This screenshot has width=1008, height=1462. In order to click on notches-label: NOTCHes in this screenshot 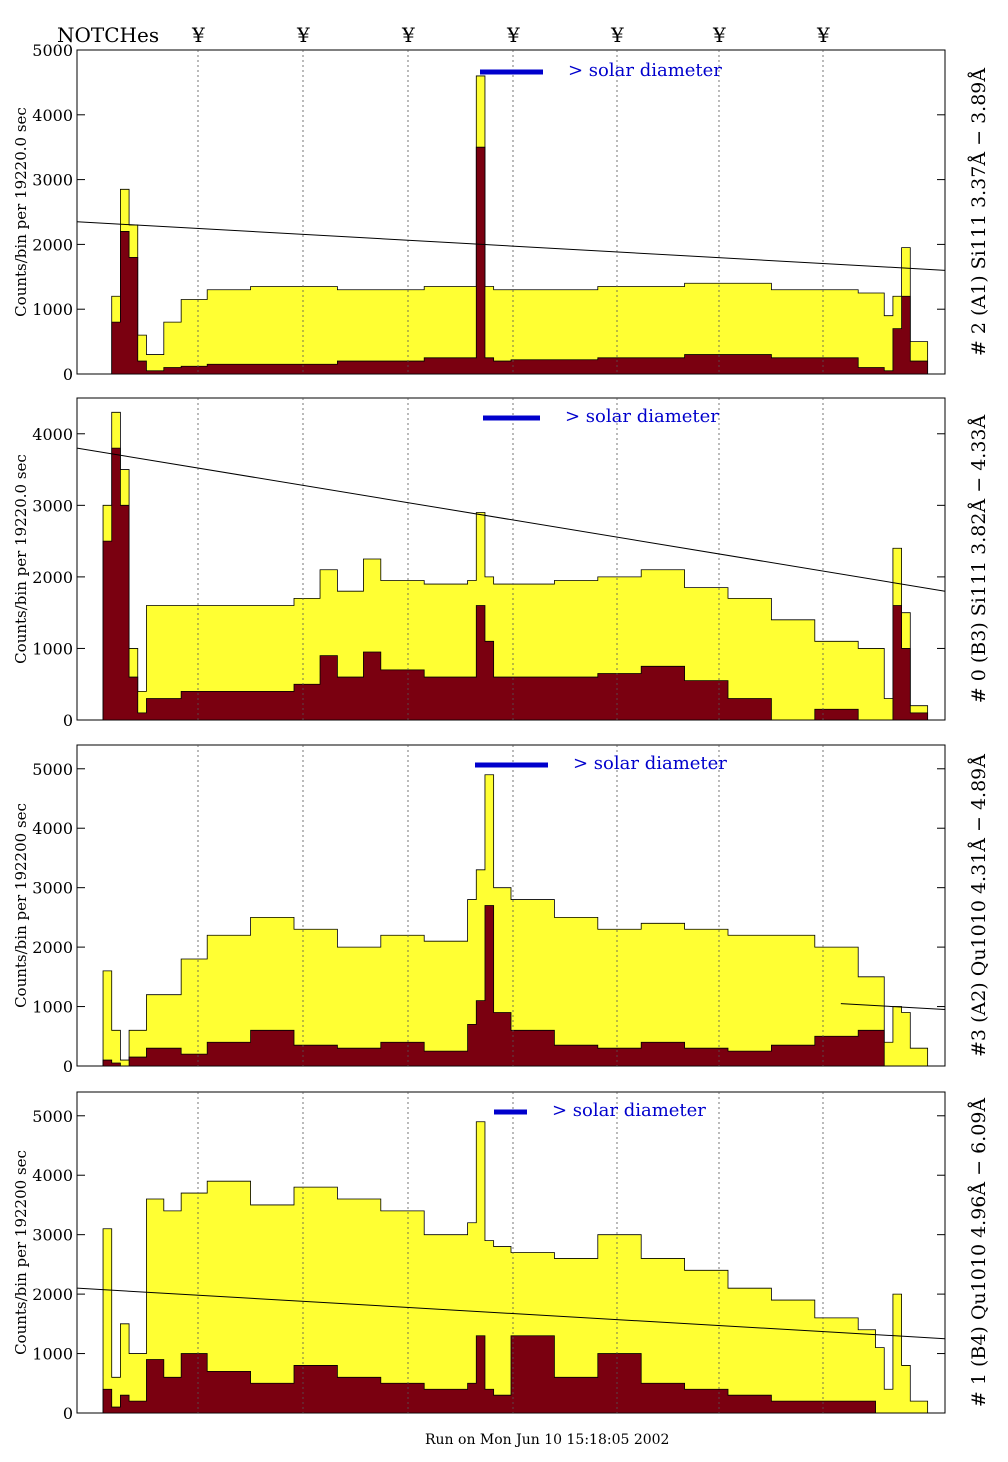, I will do `click(108, 35)`.